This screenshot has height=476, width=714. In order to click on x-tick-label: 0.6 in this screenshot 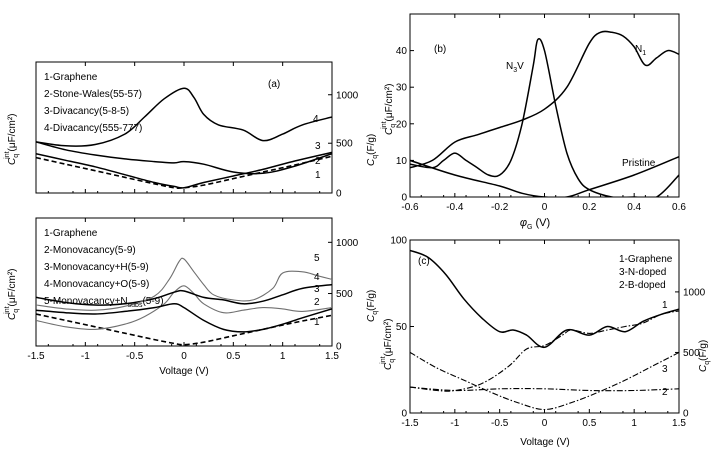, I will do `click(679, 207)`.